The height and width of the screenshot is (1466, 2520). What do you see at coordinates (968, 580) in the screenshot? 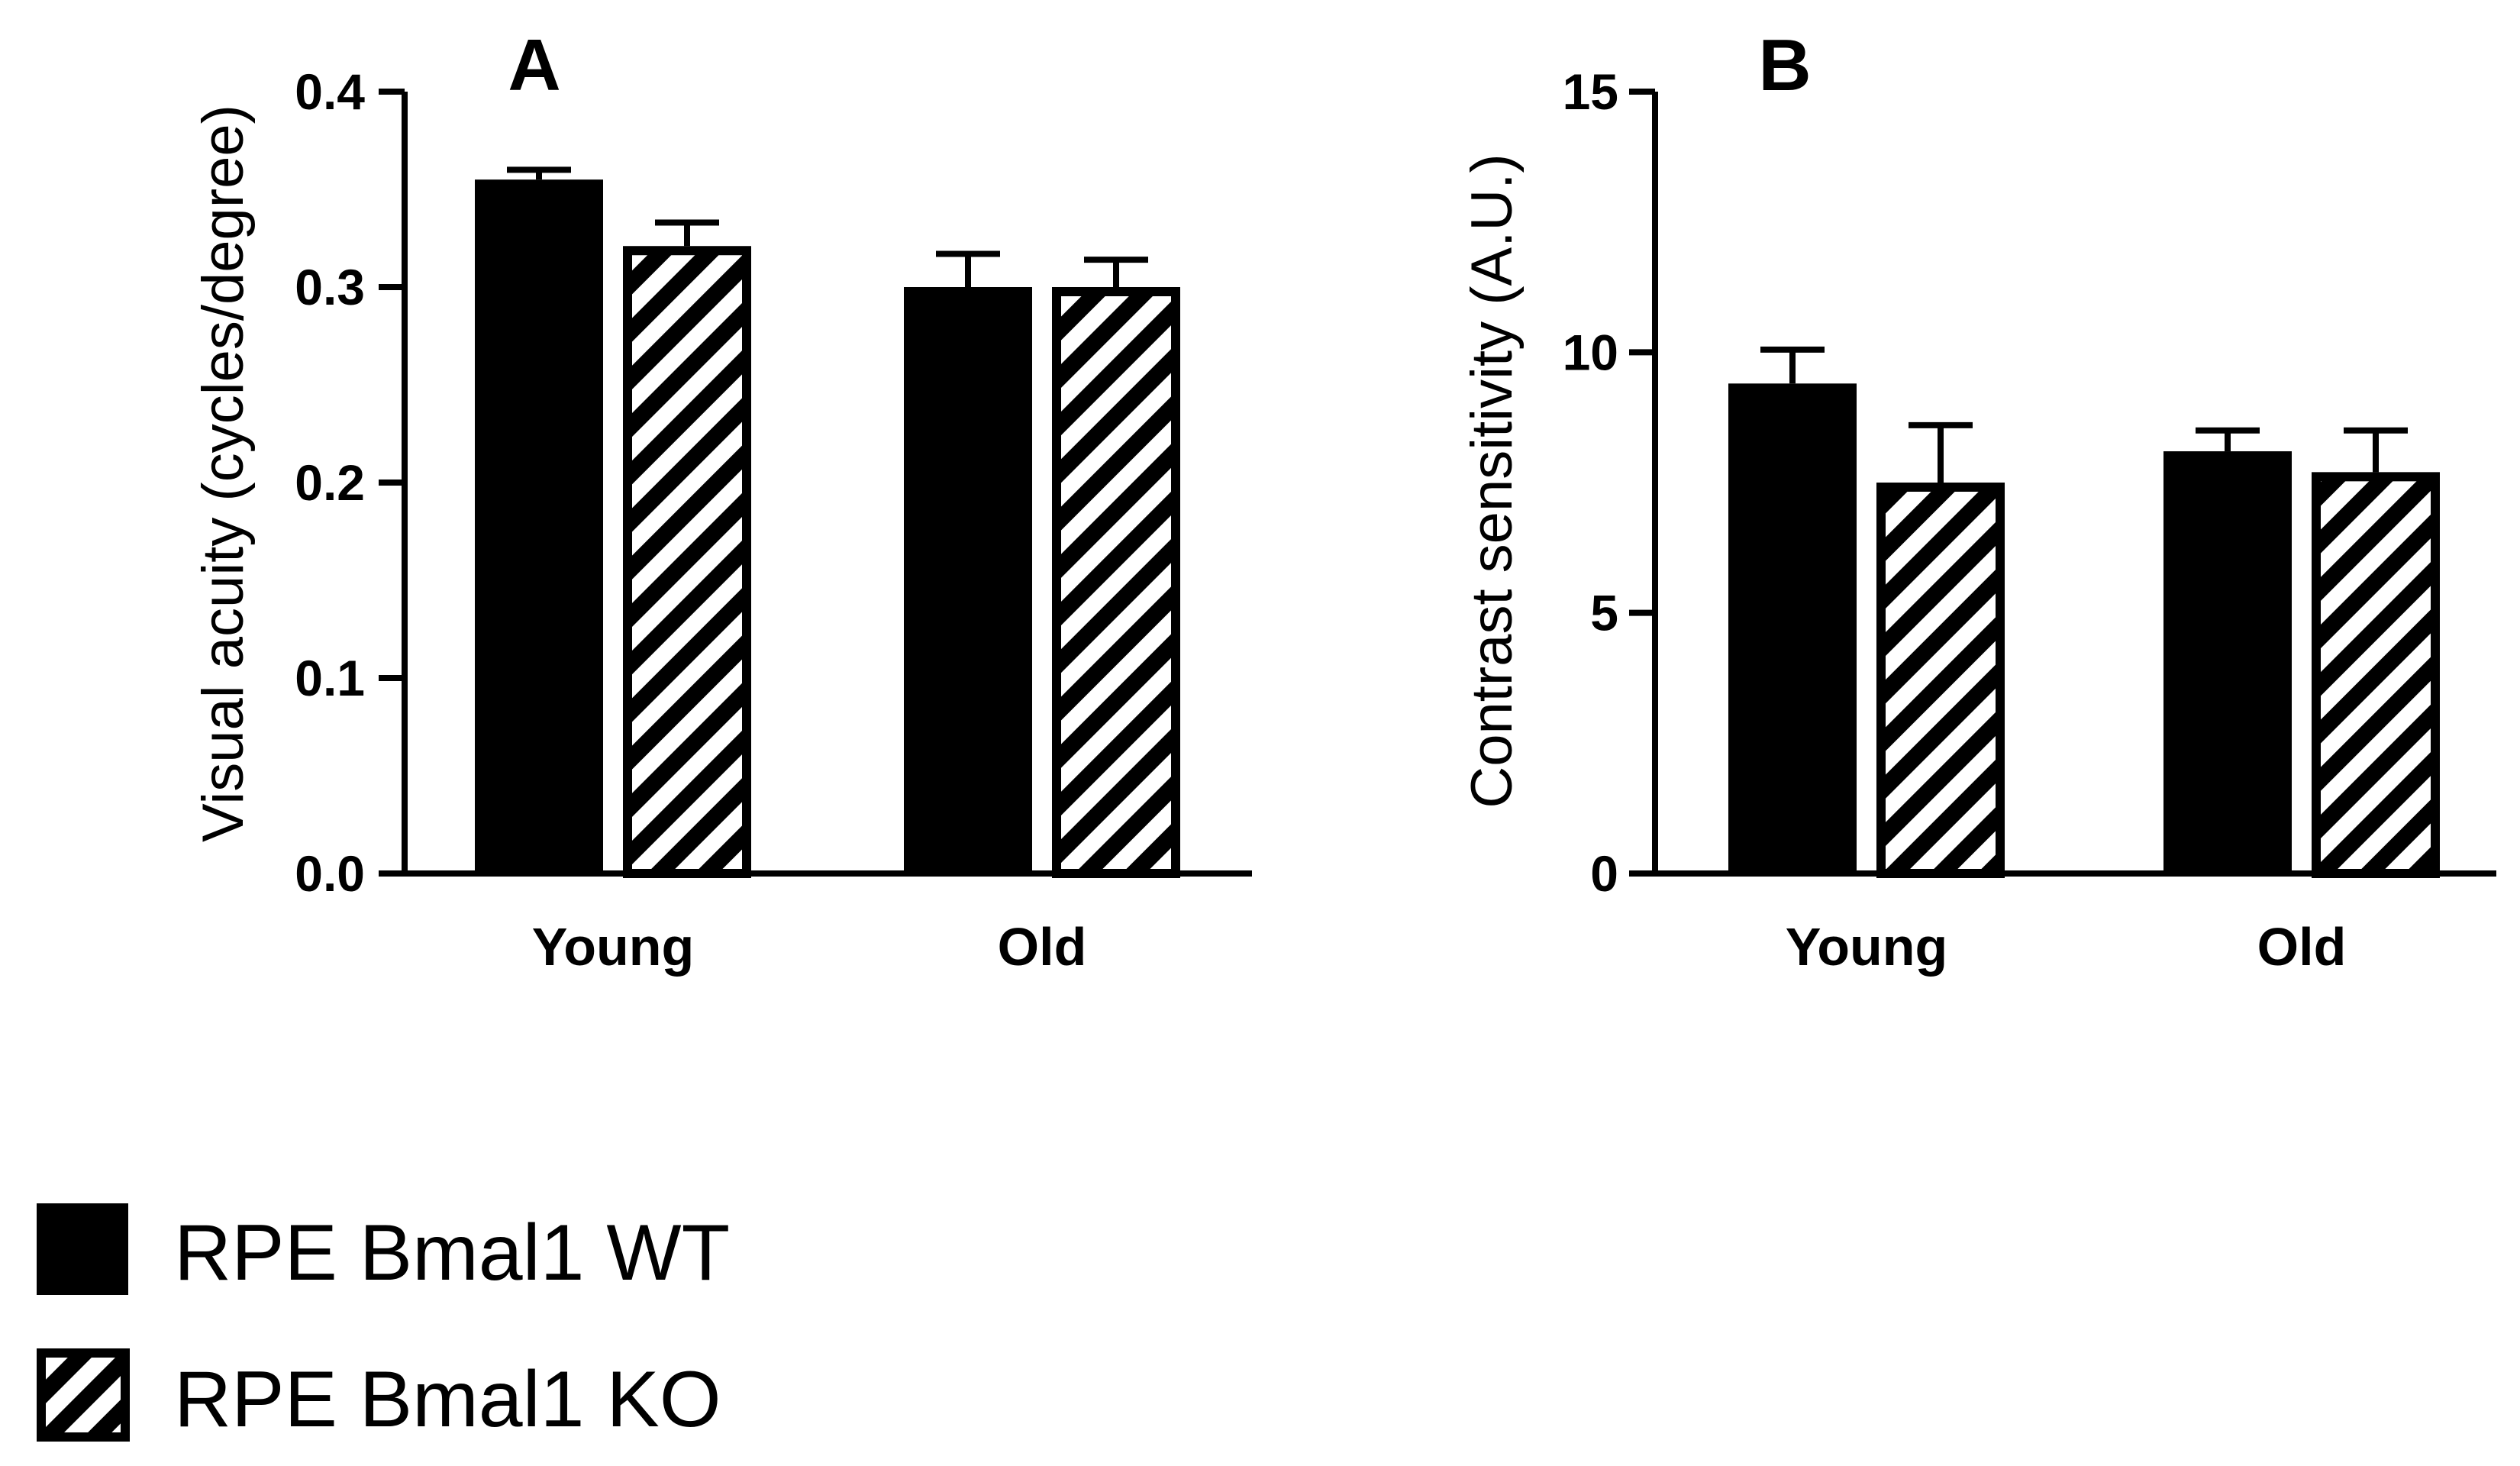
I see `bar-a-old-wt` at bounding box center [968, 580].